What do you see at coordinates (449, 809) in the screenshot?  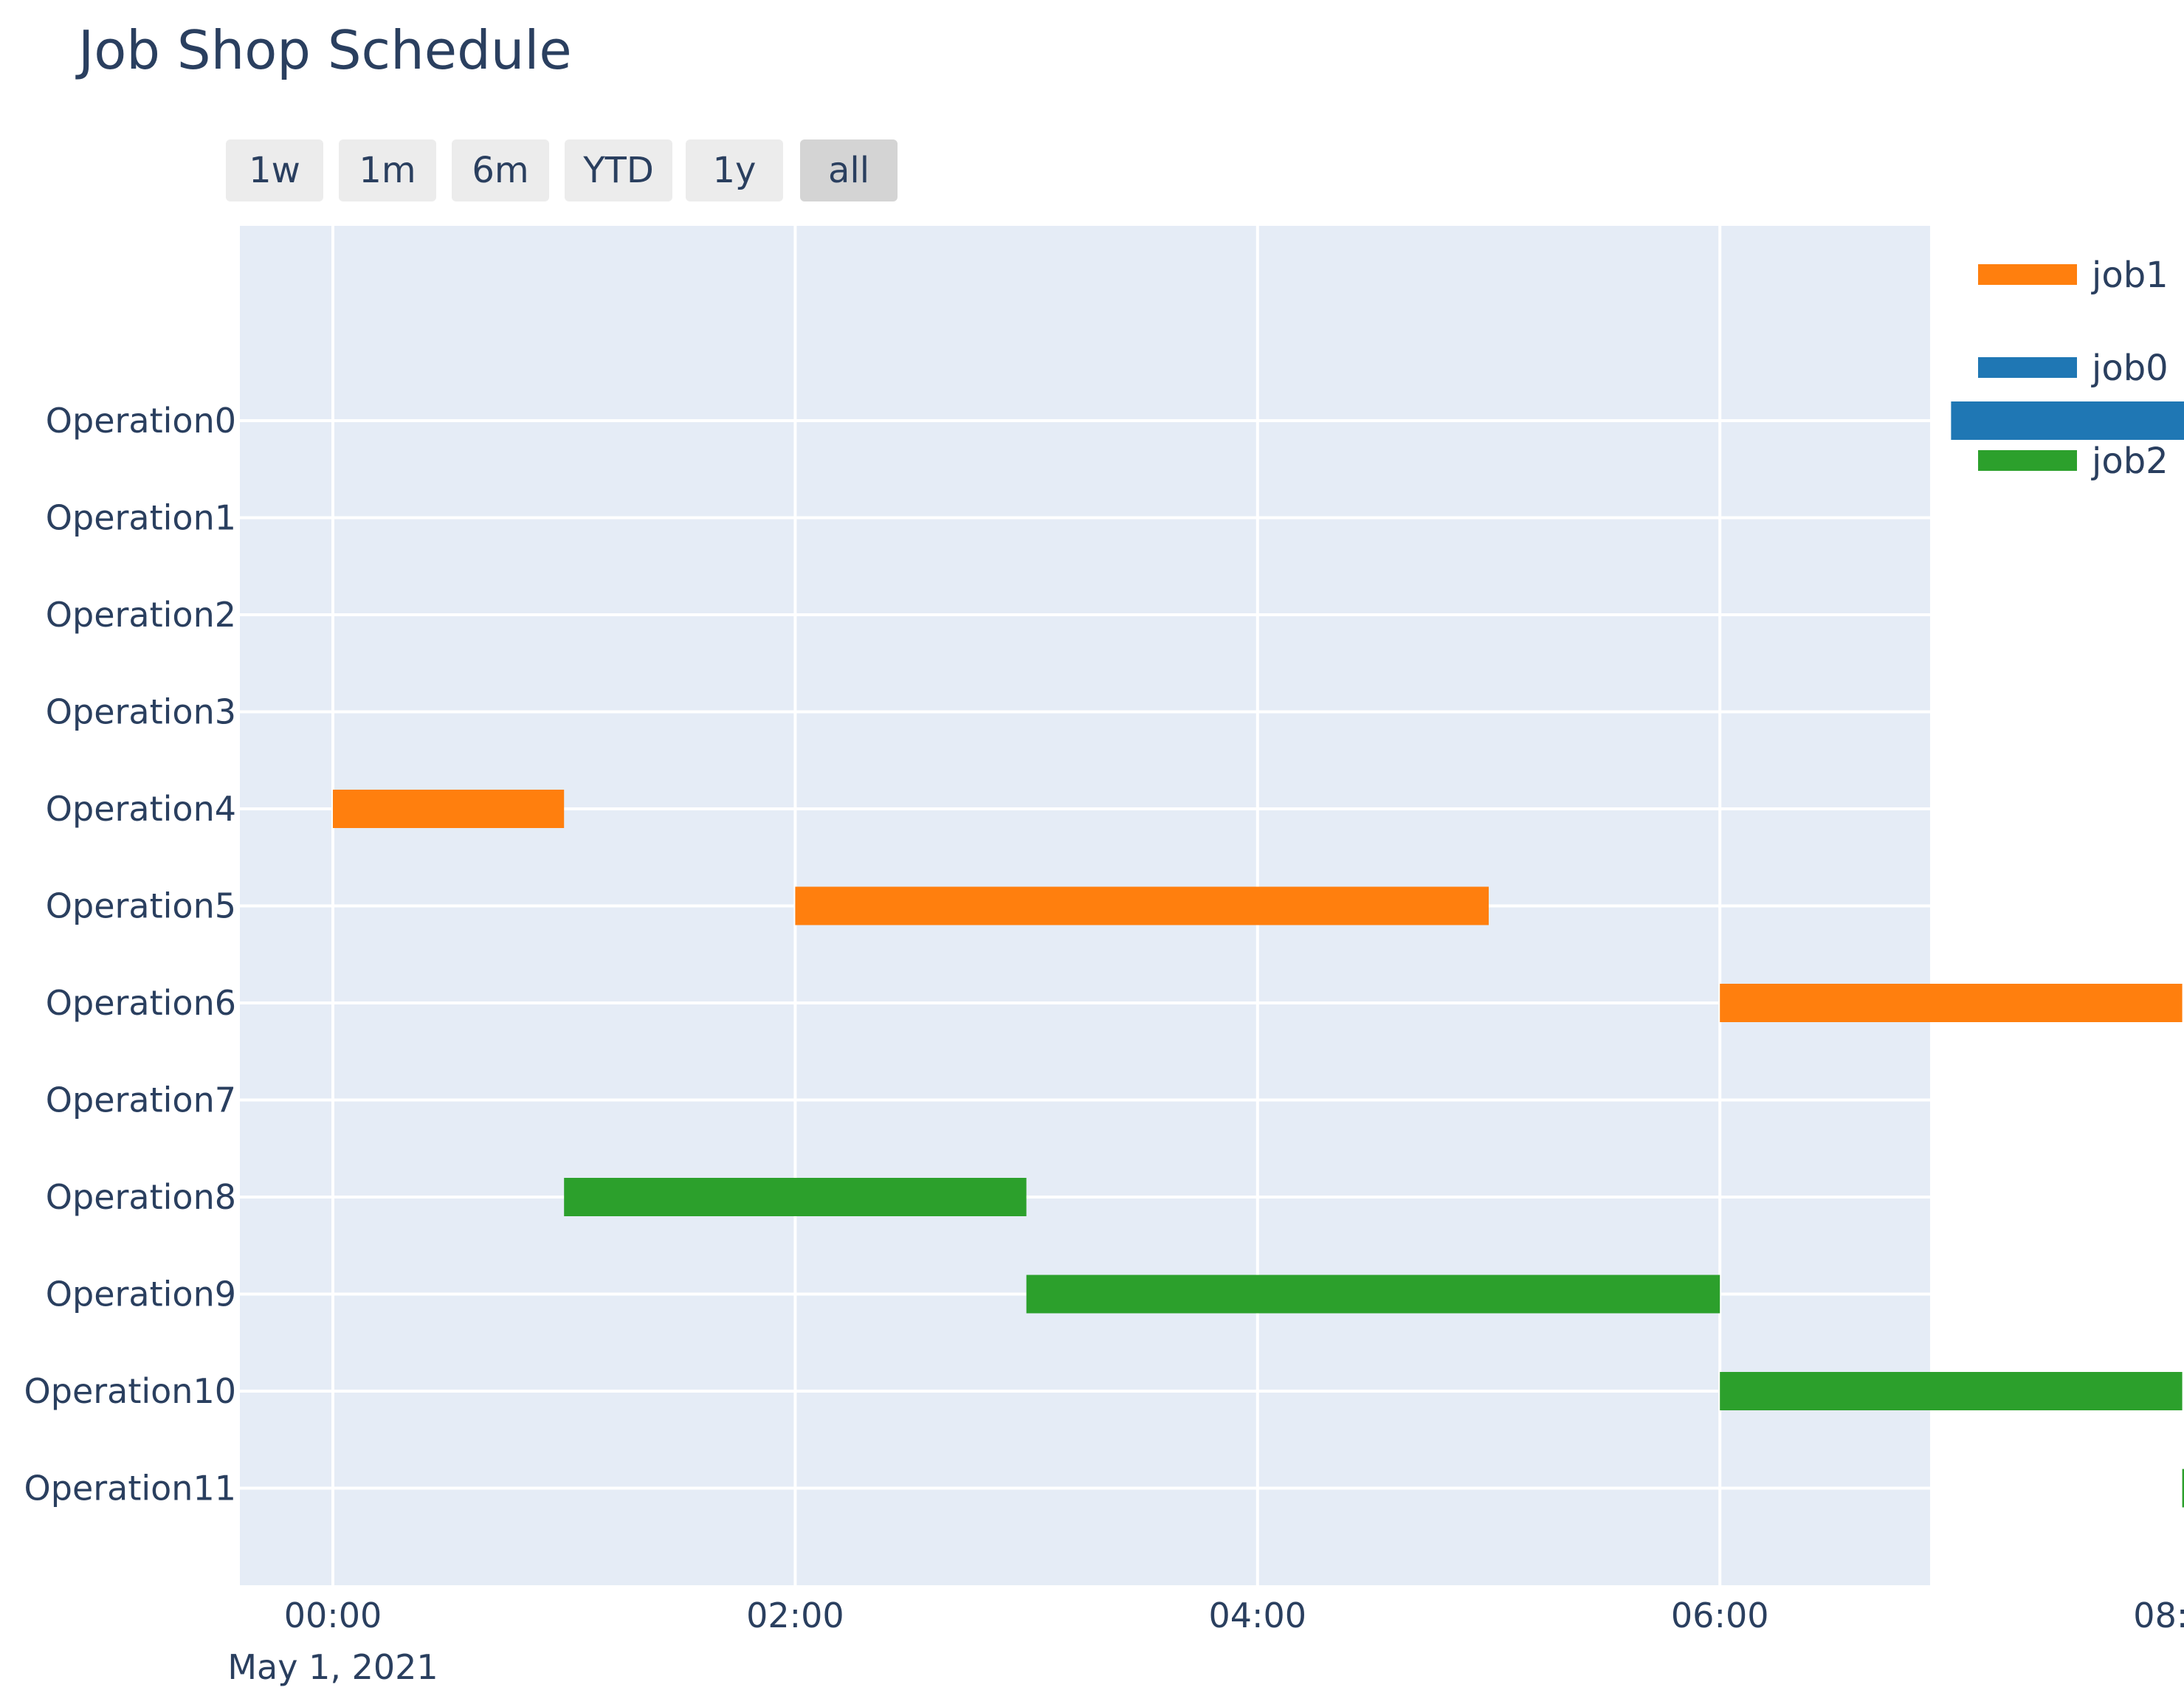 I see `gantt-bar-operation4` at bounding box center [449, 809].